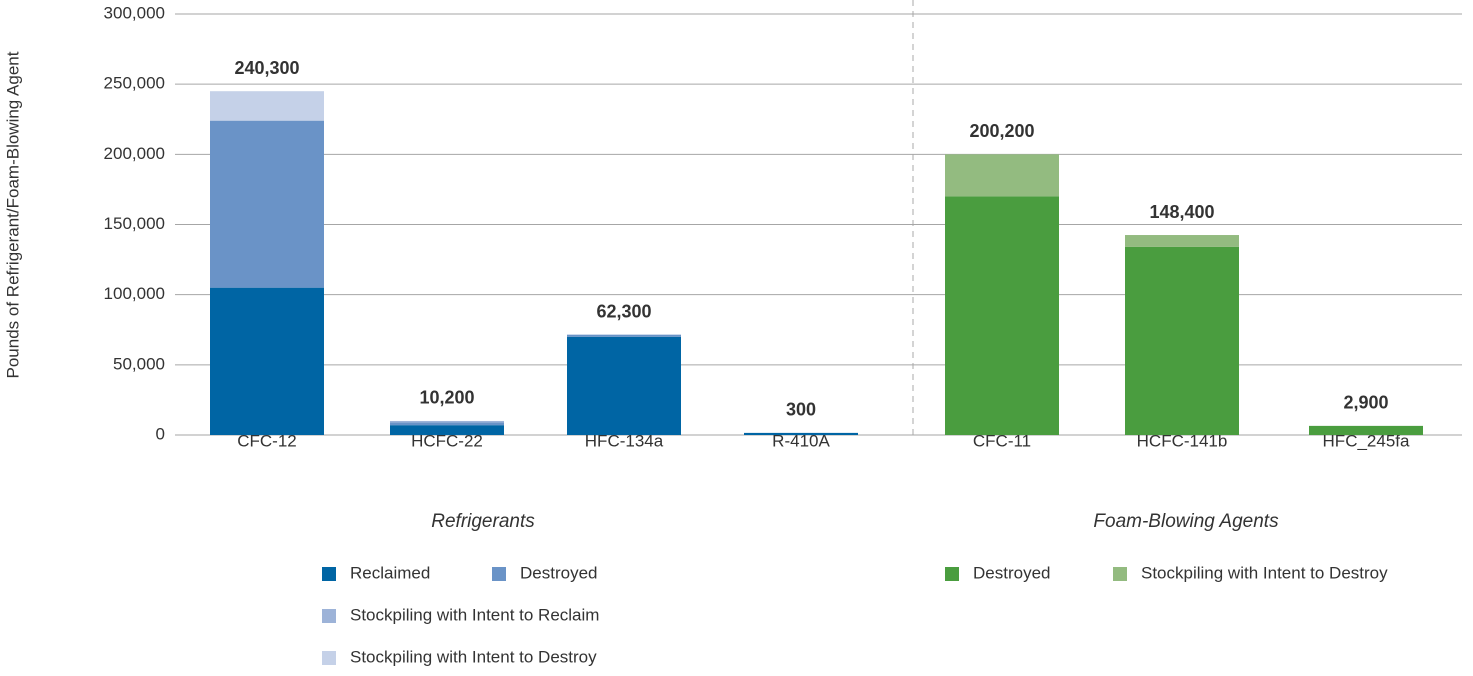 The width and height of the screenshot is (1473, 676). What do you see at coordinates (390, 572) in the screenshot?
I see `legend-label: Reclaimed` at bounding box center [390, 572].